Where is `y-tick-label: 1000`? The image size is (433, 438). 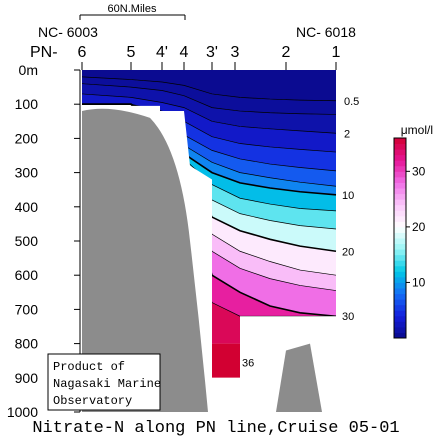
y-tick-label: 1000 is located at coordinates (22, 412).